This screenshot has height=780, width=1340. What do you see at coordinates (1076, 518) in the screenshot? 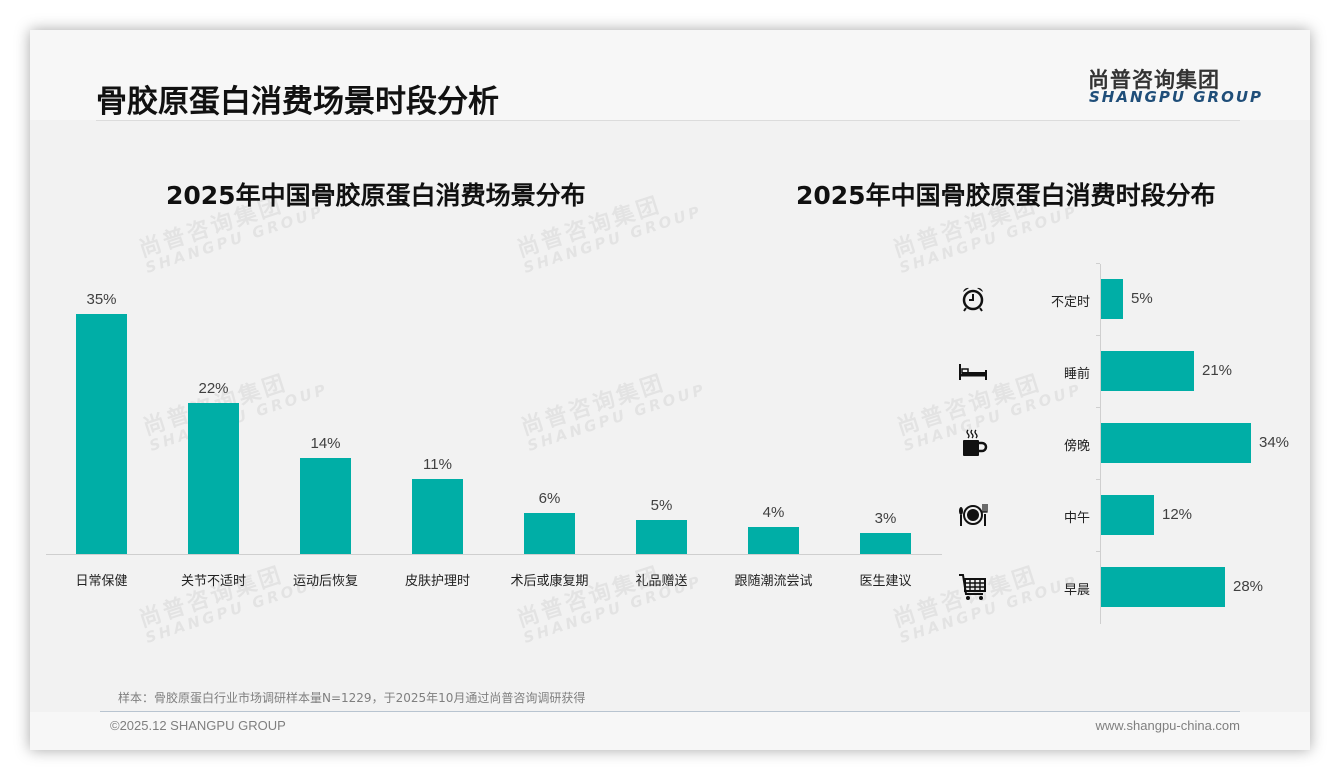
I see `time-category-label: 中午` at bounding box center [1076, 518].